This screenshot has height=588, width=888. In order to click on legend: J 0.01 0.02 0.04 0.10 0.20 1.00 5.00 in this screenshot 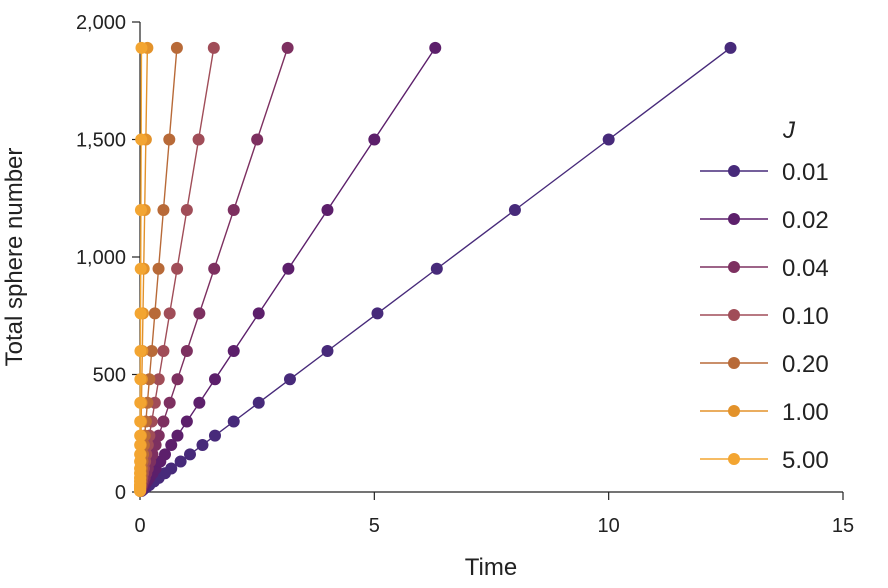, I will do `click(764, 295)`.